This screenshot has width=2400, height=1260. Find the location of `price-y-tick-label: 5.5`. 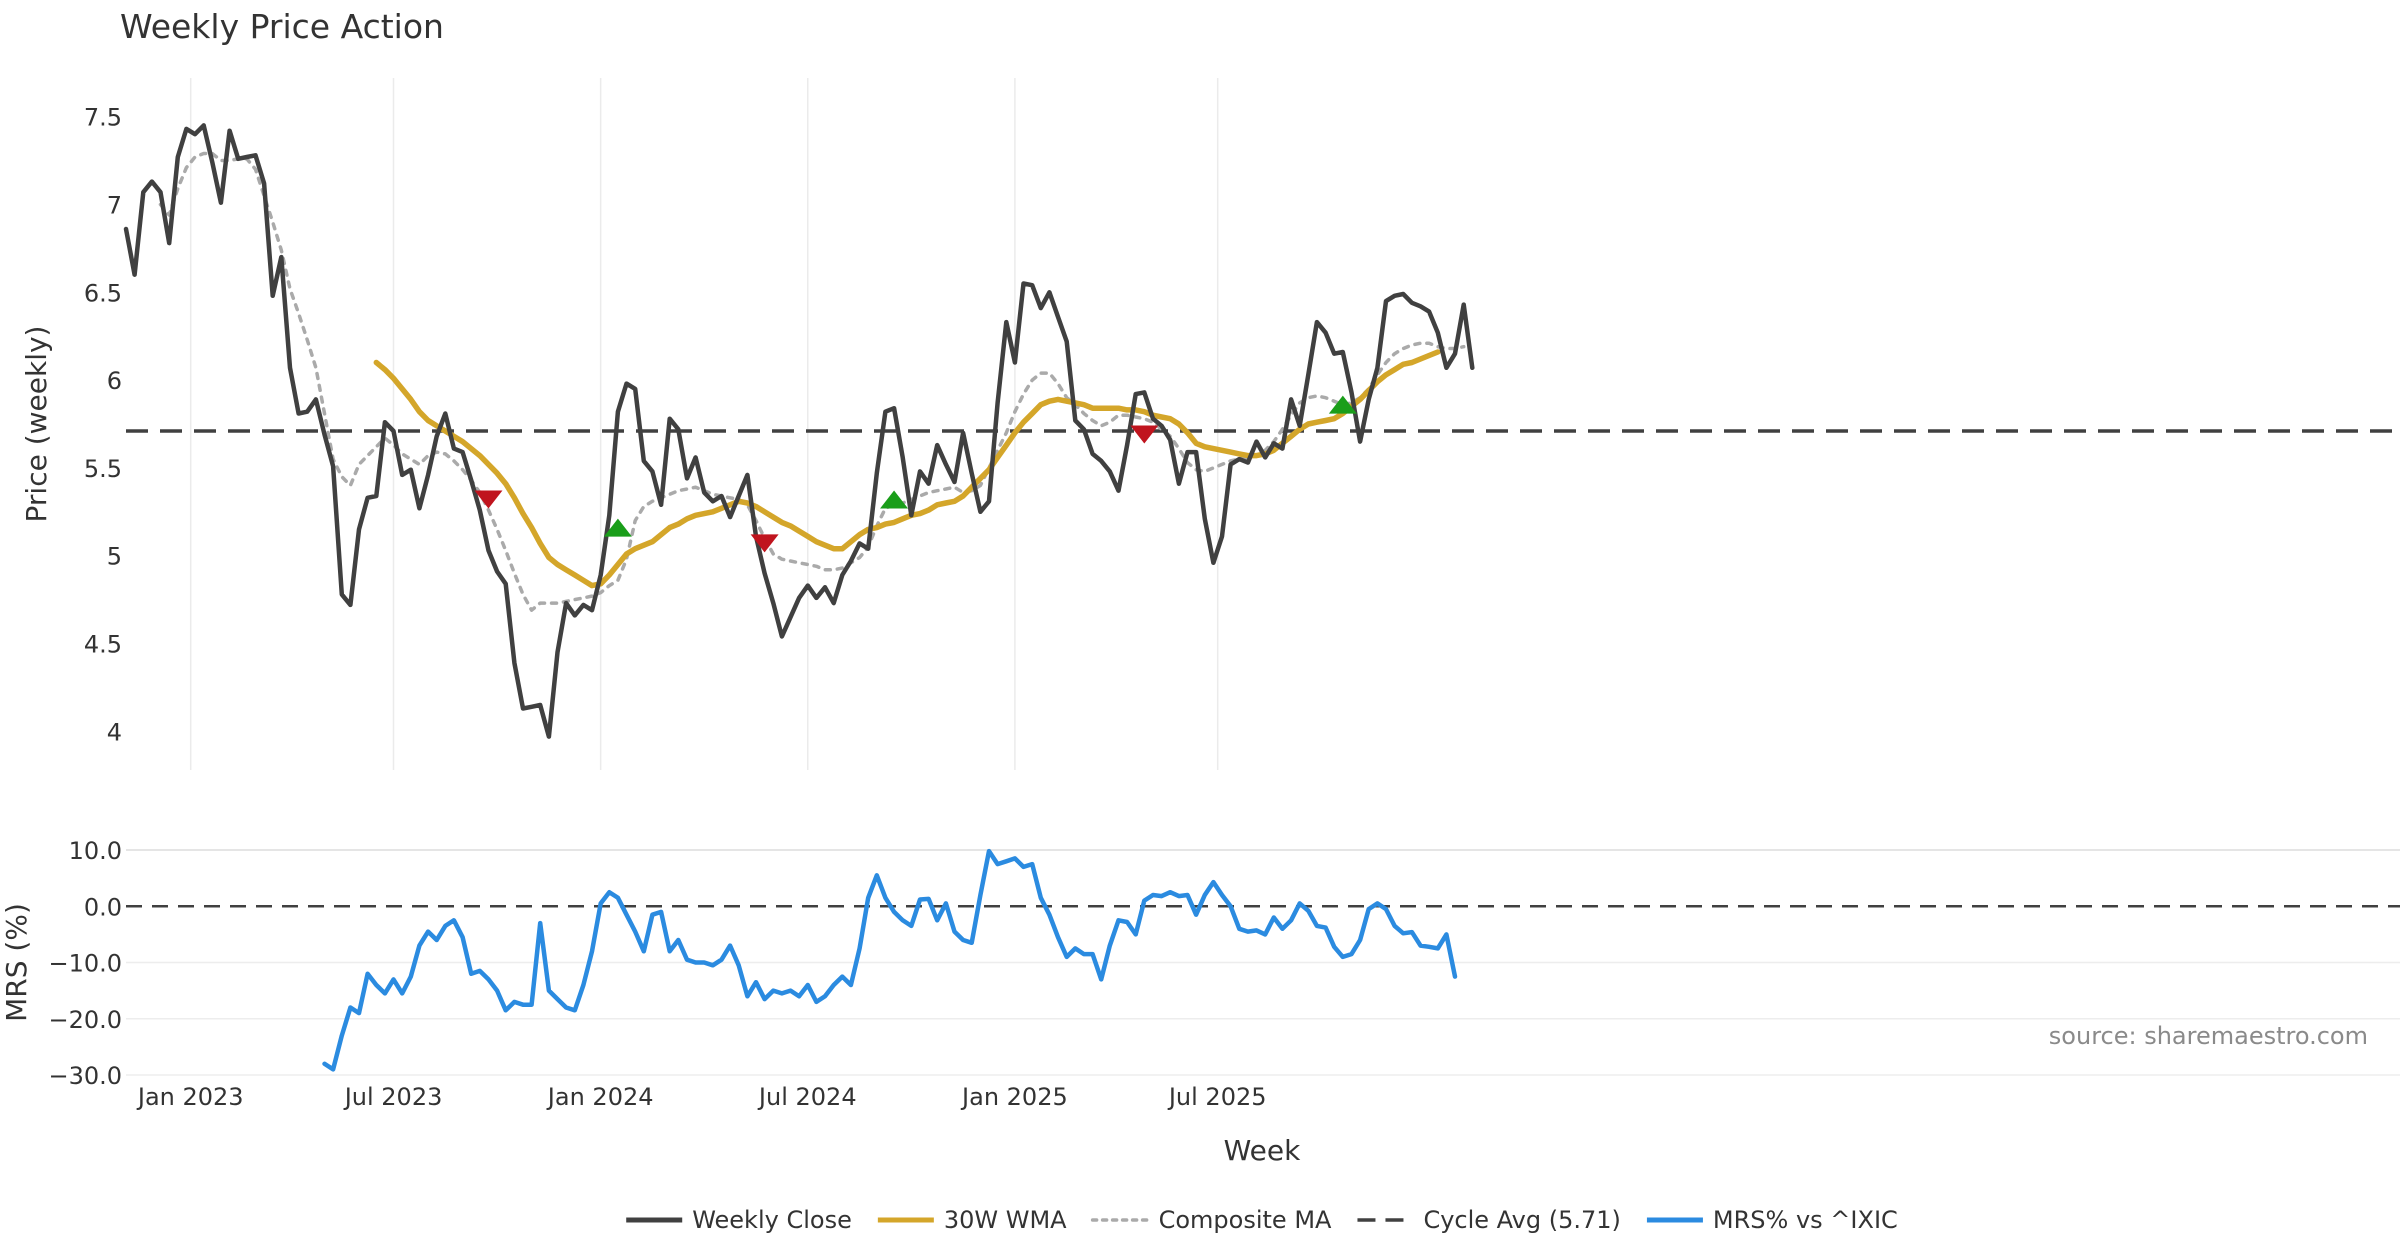

price-y-tick-label: 5.5 is located at coordinates (103, 469).